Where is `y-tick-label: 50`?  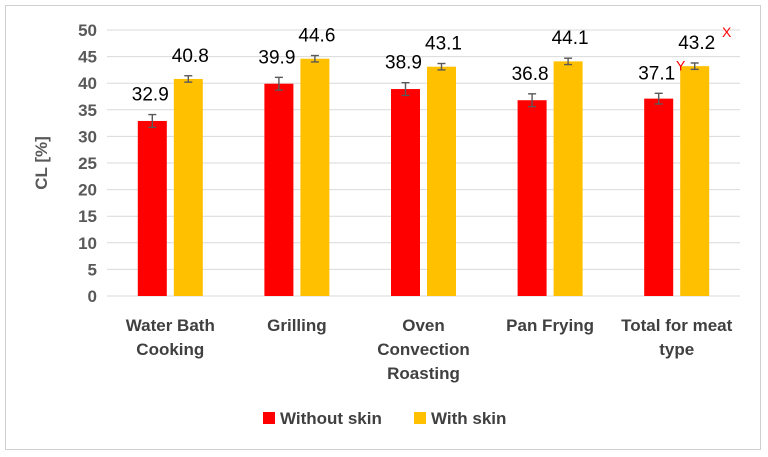
y-tick-label: 50 is located at coordinates (87, 30).